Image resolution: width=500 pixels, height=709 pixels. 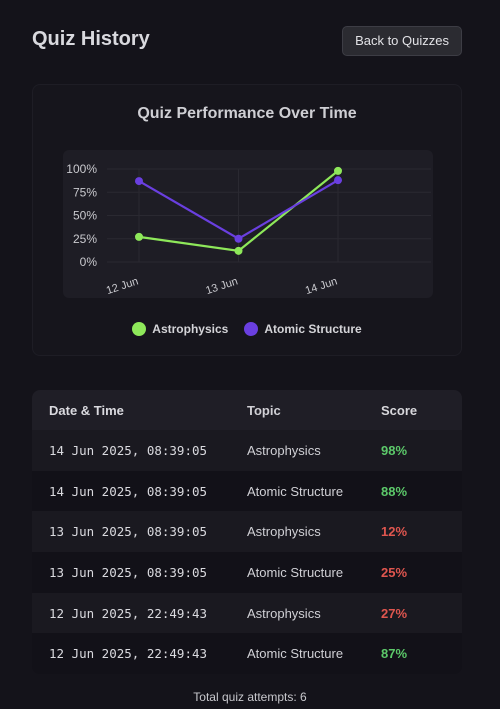 I want to click on table-header-row: Date & Time Topic Score, so click(x=247, y=410).